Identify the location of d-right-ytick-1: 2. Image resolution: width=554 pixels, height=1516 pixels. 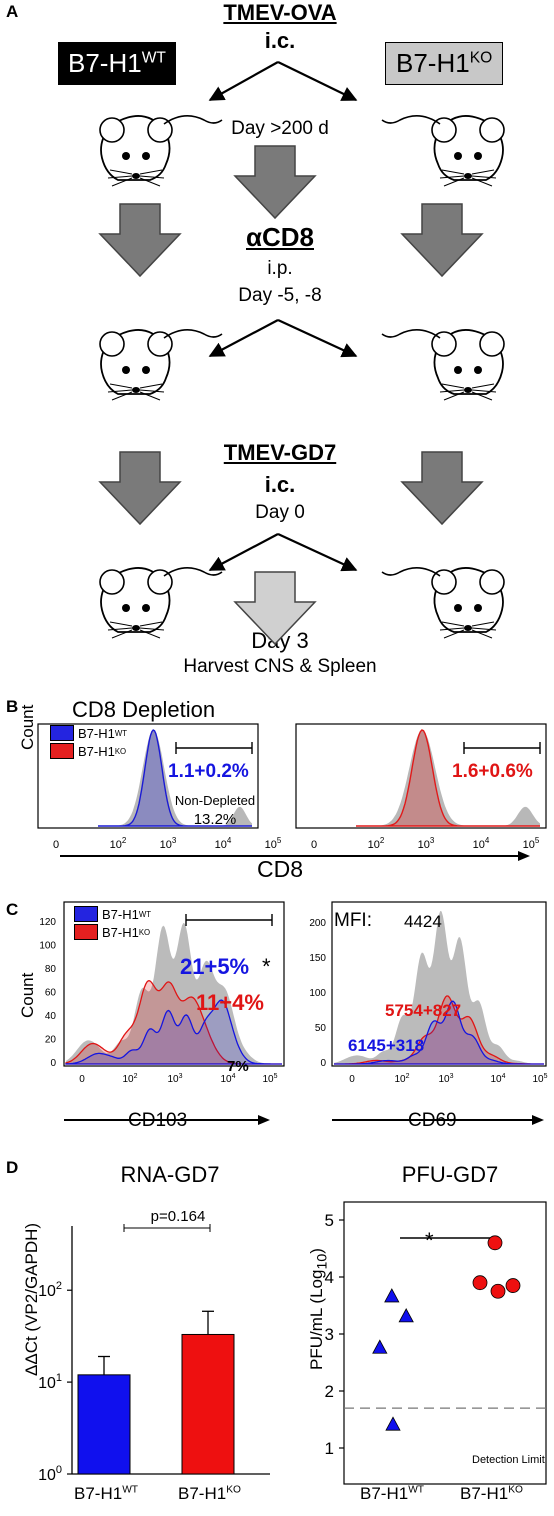
(329, 1391).